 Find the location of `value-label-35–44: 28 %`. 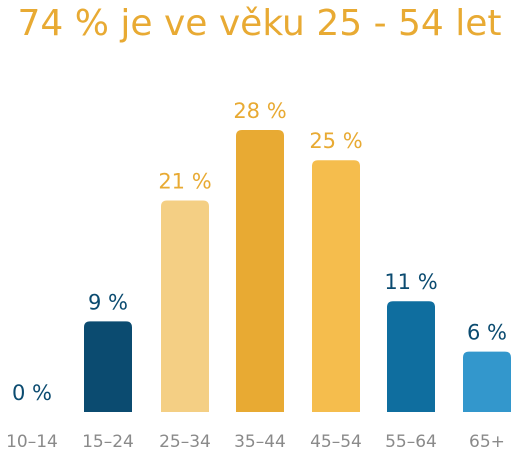

value-label-35–44: 28 % is located at coordinates (259, 111).